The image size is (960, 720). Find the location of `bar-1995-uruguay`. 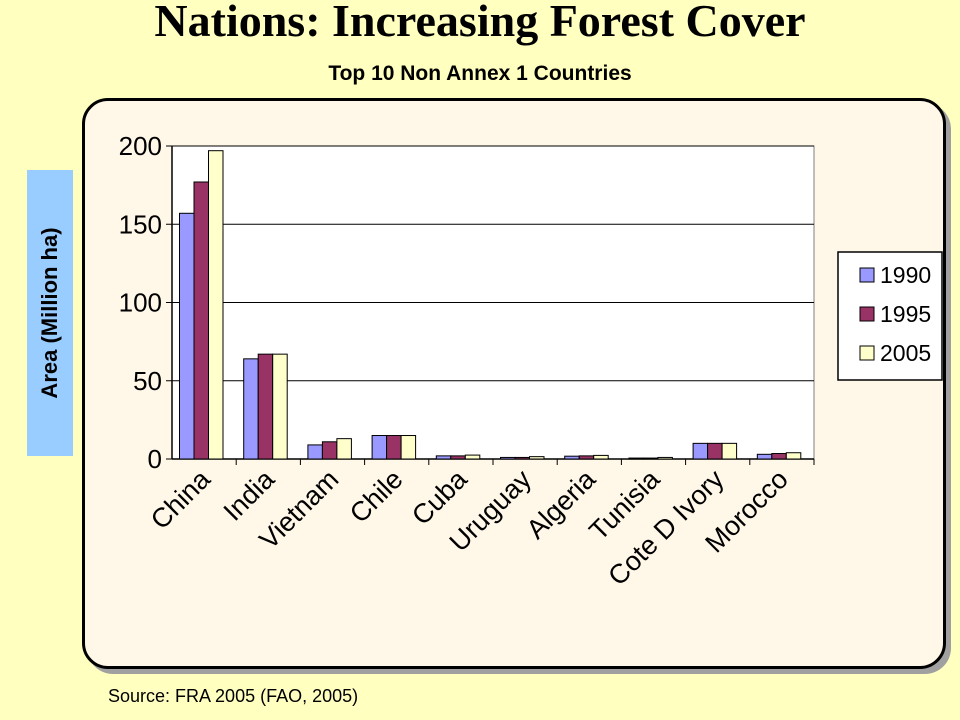

bar-1995-uruguay is located at coordinates (522, 458).